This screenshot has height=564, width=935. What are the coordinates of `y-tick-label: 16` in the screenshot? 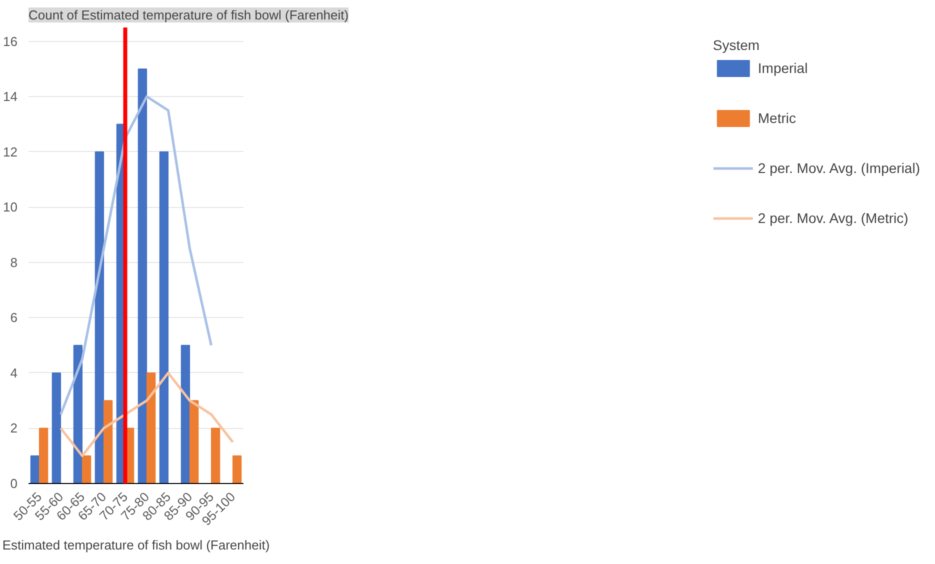 It's located at (10, 41).